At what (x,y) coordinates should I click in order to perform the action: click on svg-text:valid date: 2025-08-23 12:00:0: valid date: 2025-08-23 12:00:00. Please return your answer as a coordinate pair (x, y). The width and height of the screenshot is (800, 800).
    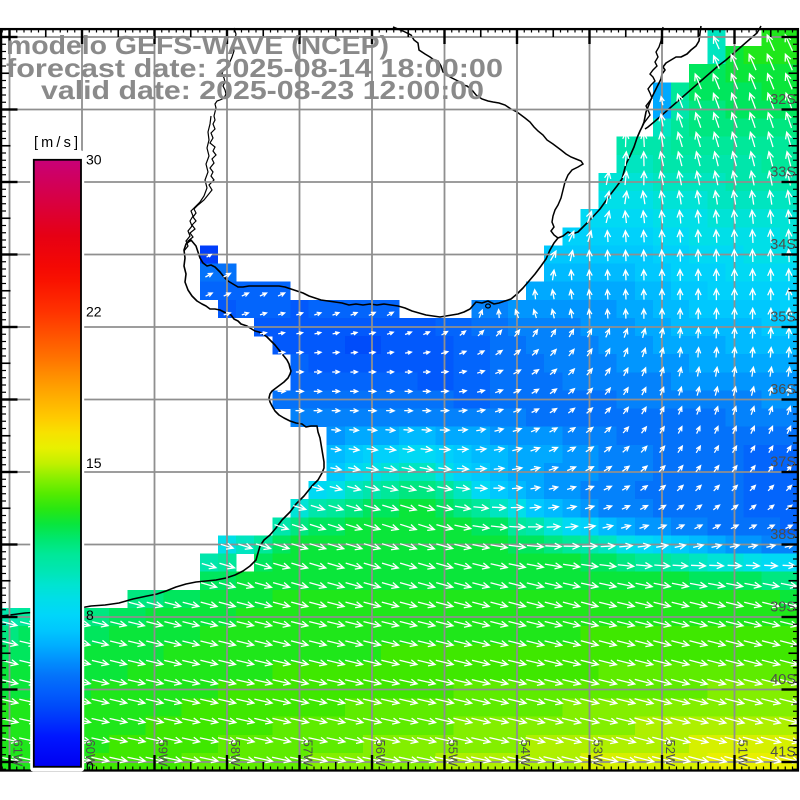
    Looking at the image, I should click on (262, 90).